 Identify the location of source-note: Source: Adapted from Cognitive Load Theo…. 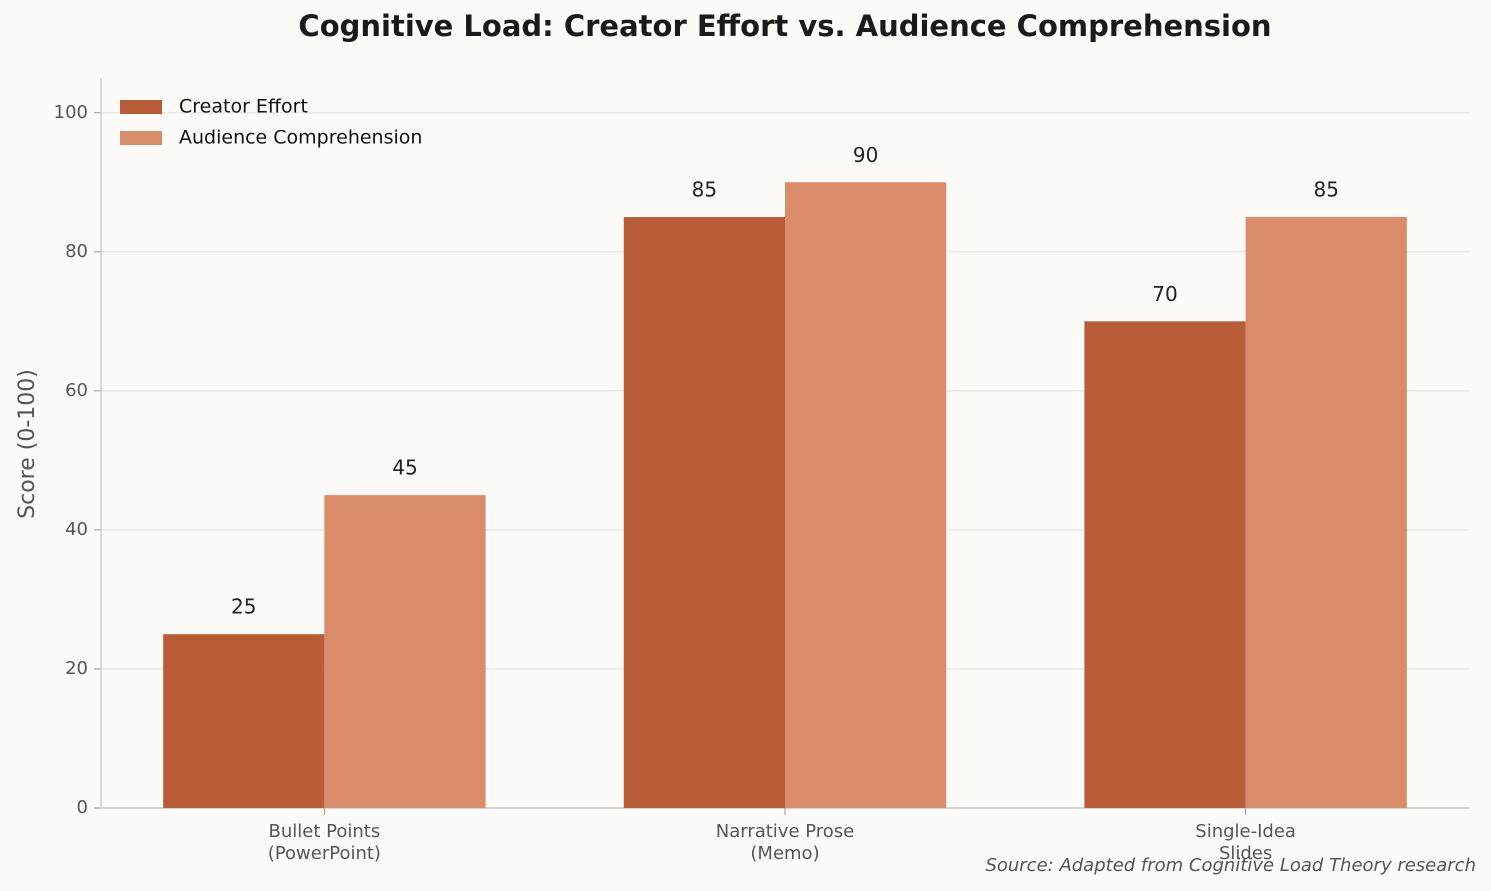
(1230, 865).